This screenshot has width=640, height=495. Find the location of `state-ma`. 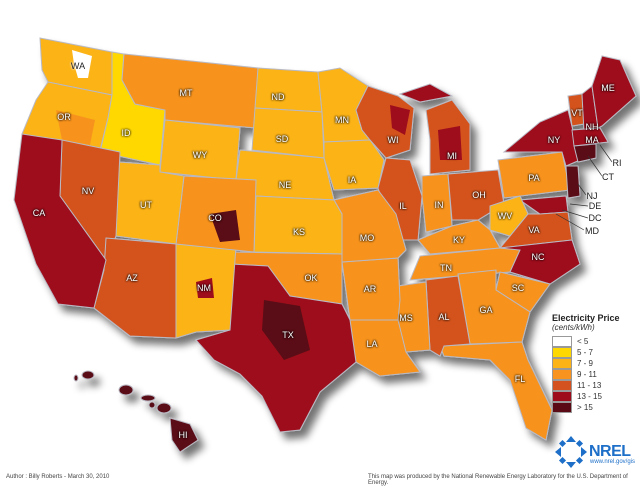

state-ma is located at coordinates (590, 137).